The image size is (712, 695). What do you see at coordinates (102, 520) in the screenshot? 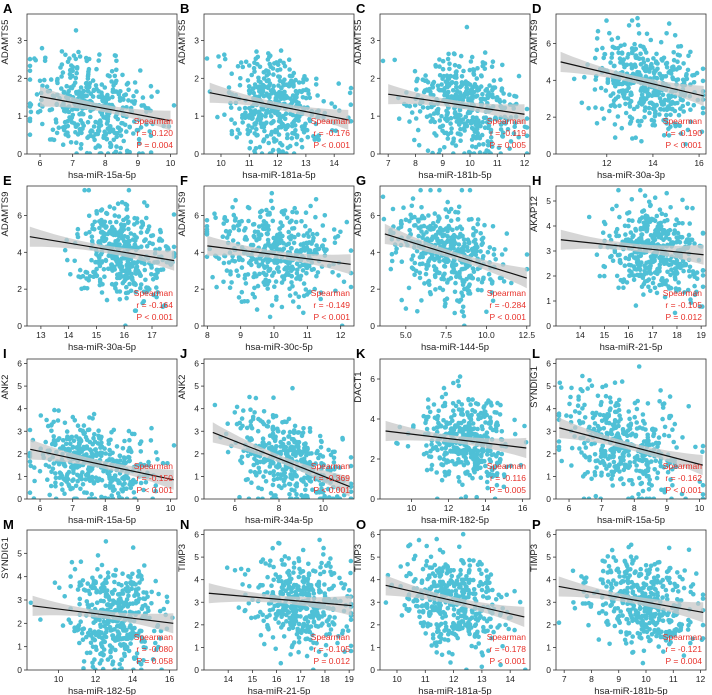
I see `x-axis-title: hsa-miR-15a-5p` at bounding box center [102, 520].